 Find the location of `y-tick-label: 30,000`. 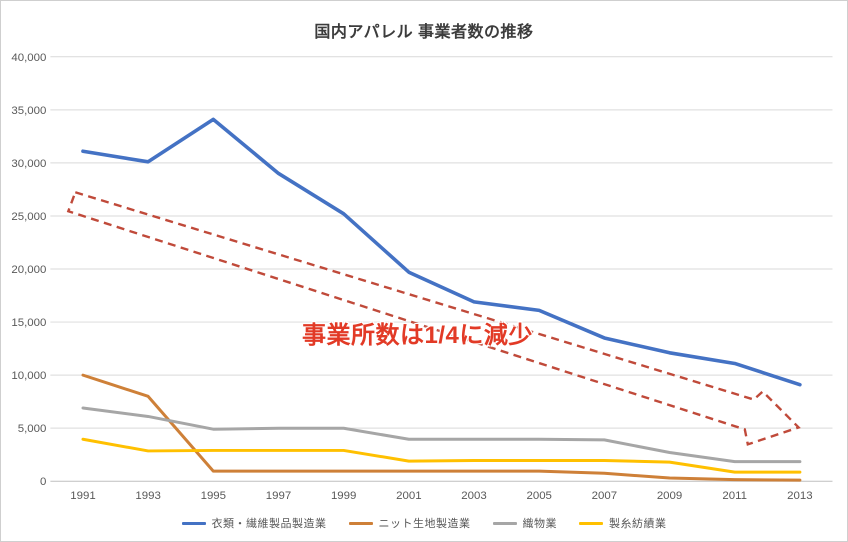

y-tick-label: 30,000 is located at coordinates (28, 164).